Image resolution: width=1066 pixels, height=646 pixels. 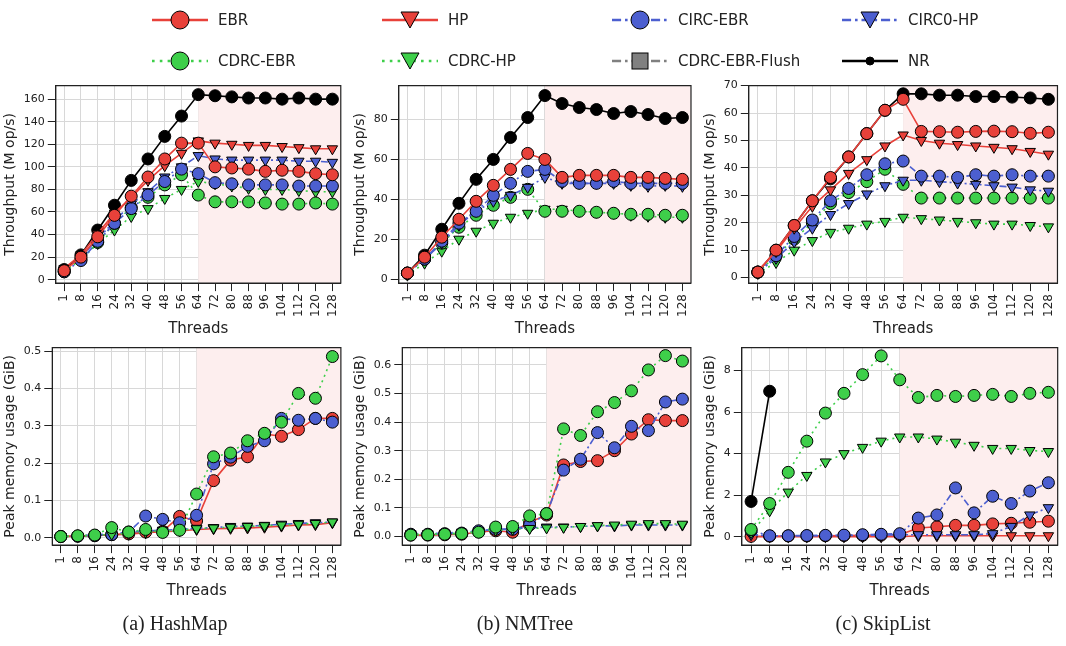 I want to click on y-tick-label: 40, so click(x=730, y=167).